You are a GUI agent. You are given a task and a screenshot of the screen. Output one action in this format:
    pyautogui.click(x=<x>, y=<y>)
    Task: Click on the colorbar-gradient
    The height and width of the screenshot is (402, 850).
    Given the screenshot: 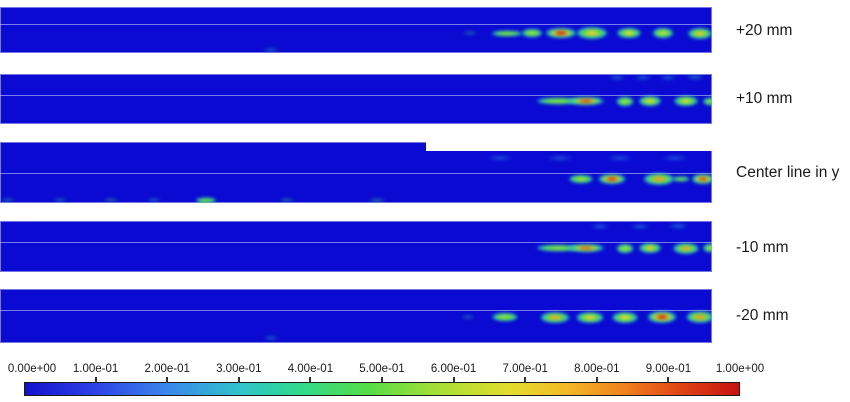 What is the action you would take?
    pyautogui.click(x=382, y=389)
    